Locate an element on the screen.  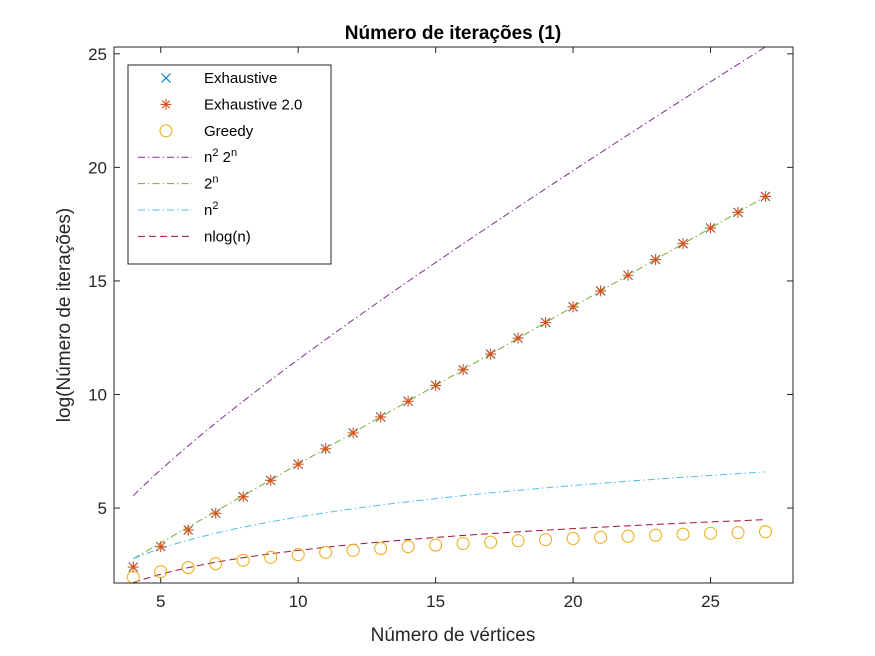
x-tick-label: 15 is located at coordinates (435, 601).